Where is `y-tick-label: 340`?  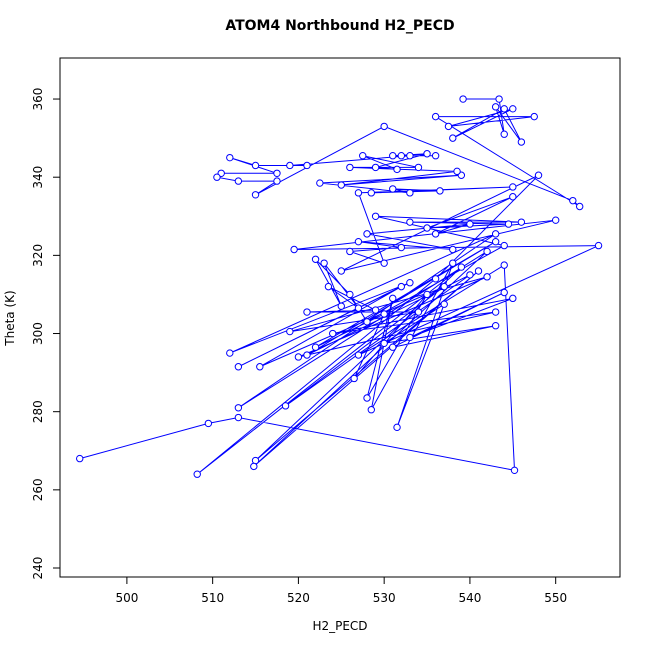
y-tick-label: 340 is located at coordinates (38, 177).